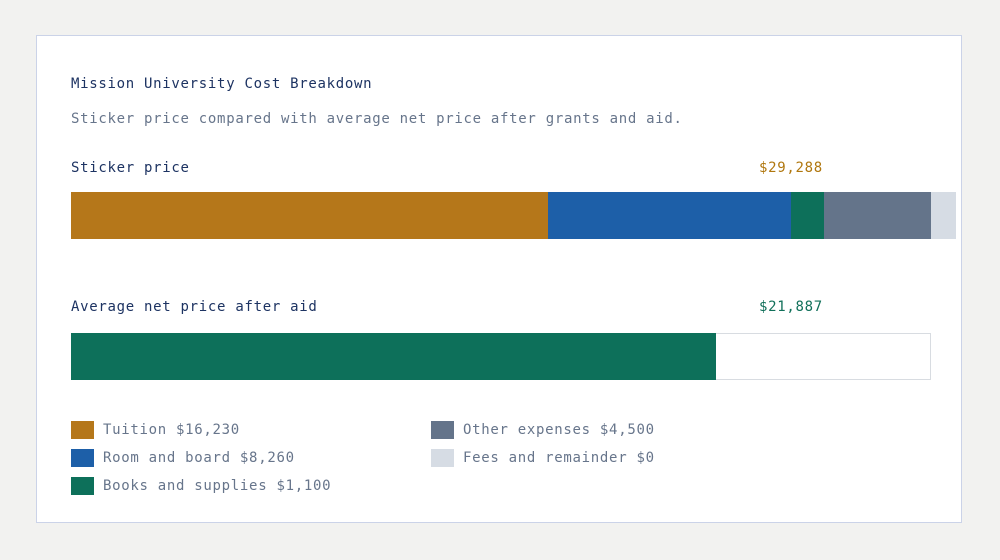  I want to click on legend-item-fees-and-remainder: Fees and remainder $0, so click(543, 458).